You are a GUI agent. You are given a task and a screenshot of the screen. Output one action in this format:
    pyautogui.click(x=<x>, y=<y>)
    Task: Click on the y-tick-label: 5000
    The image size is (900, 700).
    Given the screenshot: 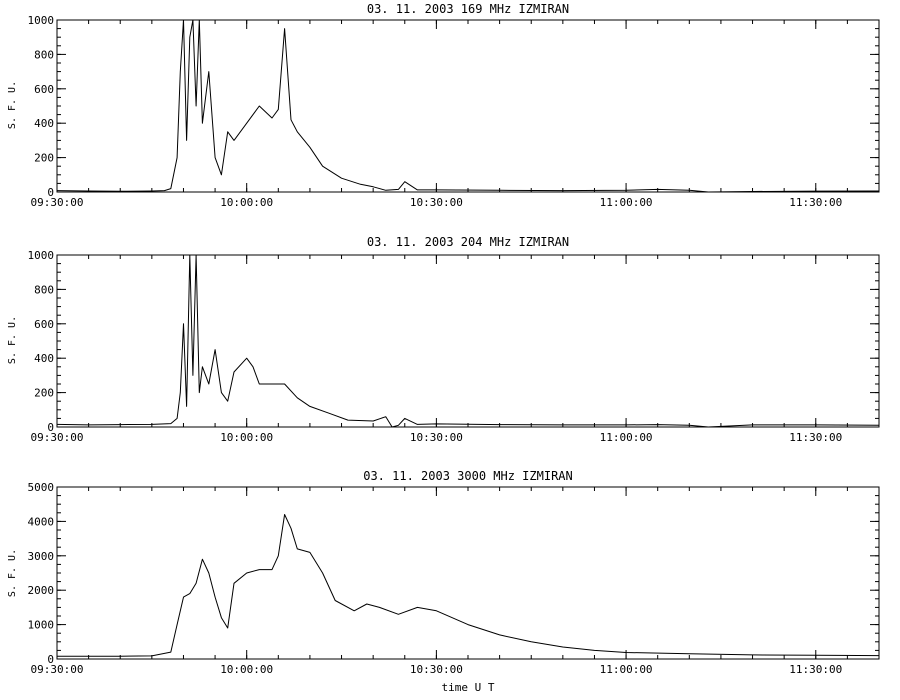 What is the action you would take?
    pyautogui.click(x=41, y=487)
    